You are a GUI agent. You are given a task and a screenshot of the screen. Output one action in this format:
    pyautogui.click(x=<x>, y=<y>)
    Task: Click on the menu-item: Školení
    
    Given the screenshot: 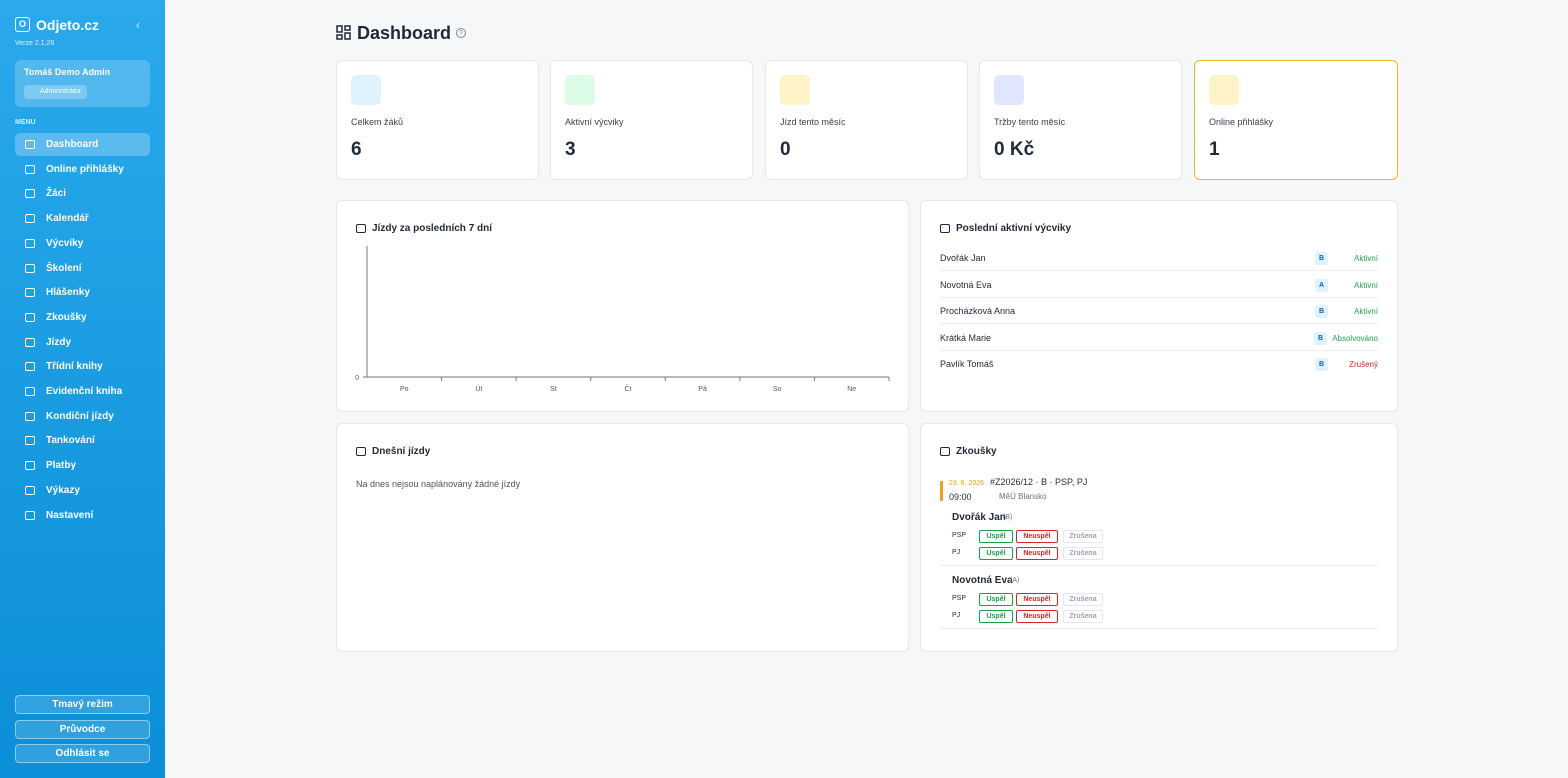 What is the action you would take?
    pyautogui.click(x=82, y=268)
    